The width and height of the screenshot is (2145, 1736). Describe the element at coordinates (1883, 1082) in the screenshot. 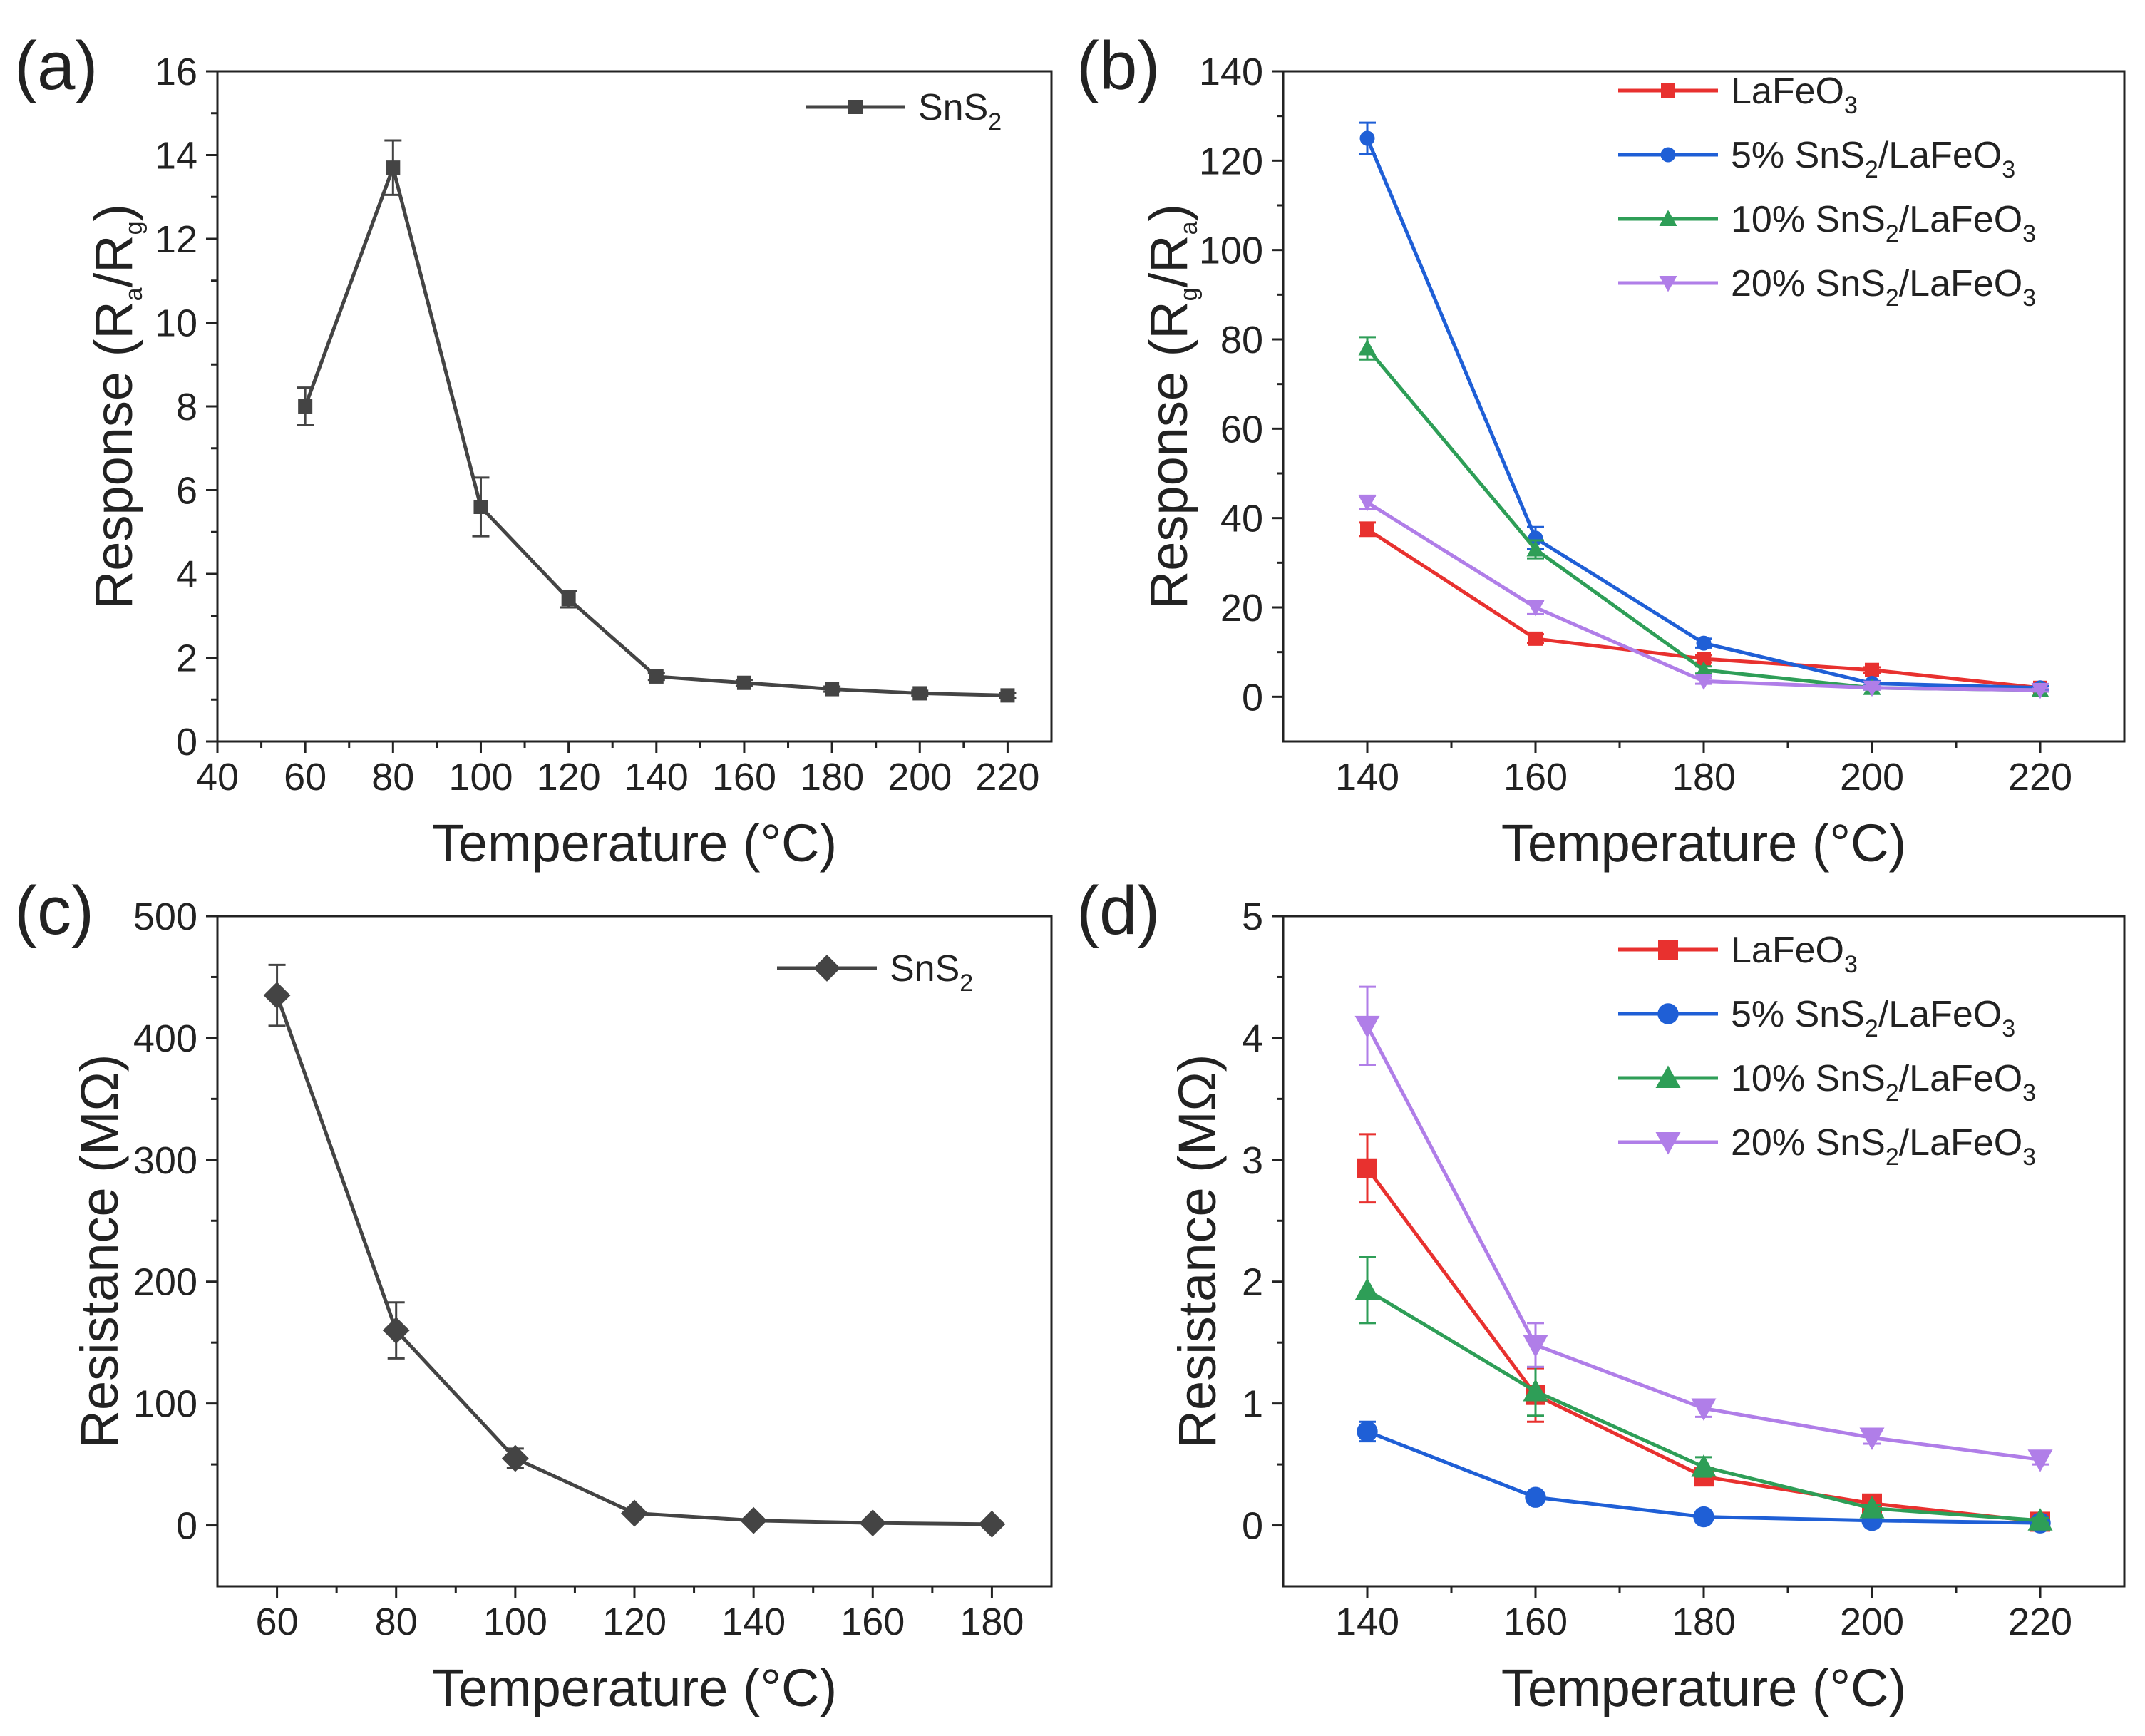

I see `legend-label: 10% SnS2/LaFeO3` at that location.